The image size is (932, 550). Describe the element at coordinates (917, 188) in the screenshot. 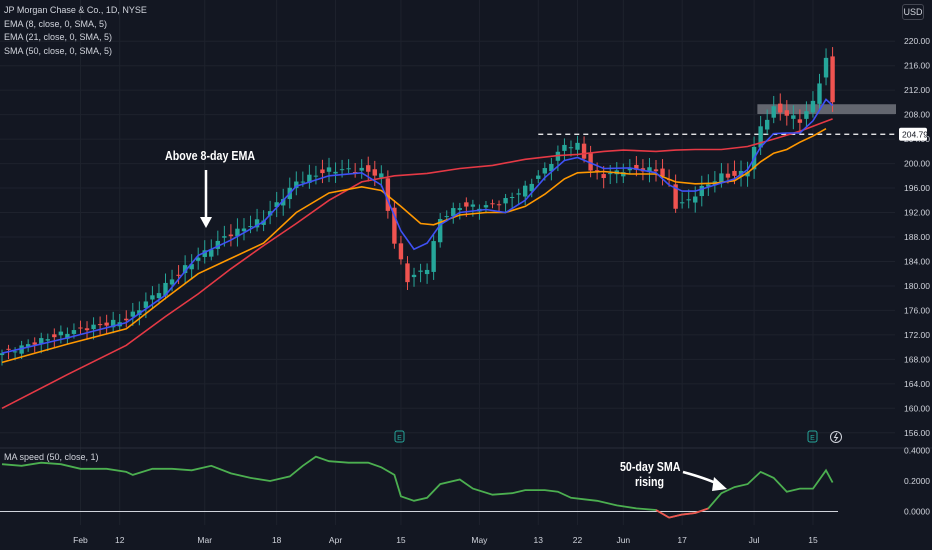

I see `price-tick-label: 196.00` at that location.